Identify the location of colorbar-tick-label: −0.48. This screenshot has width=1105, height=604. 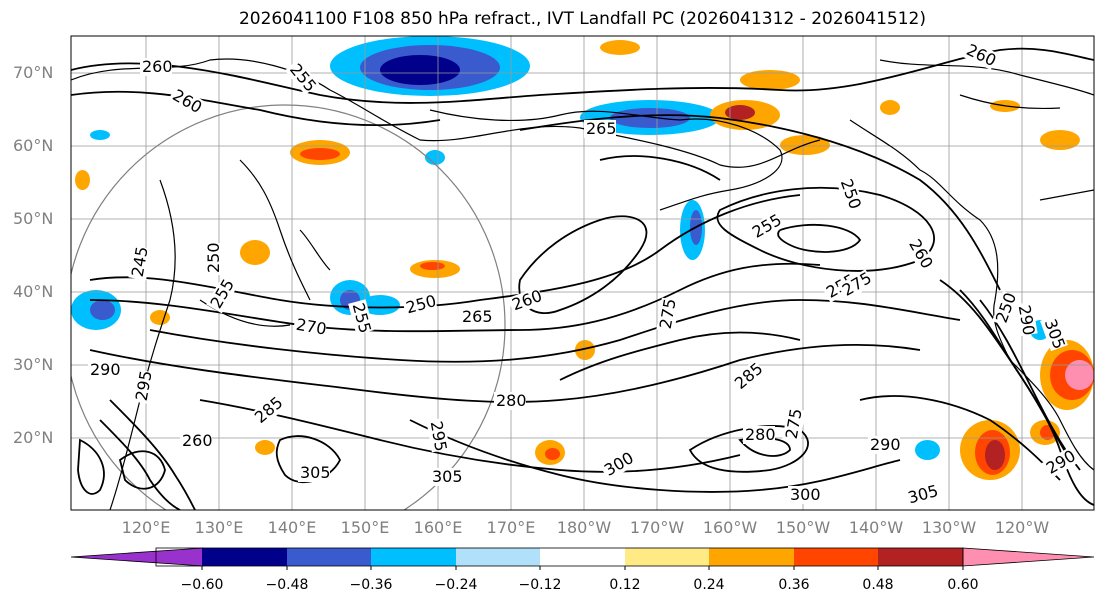
(287, 585).